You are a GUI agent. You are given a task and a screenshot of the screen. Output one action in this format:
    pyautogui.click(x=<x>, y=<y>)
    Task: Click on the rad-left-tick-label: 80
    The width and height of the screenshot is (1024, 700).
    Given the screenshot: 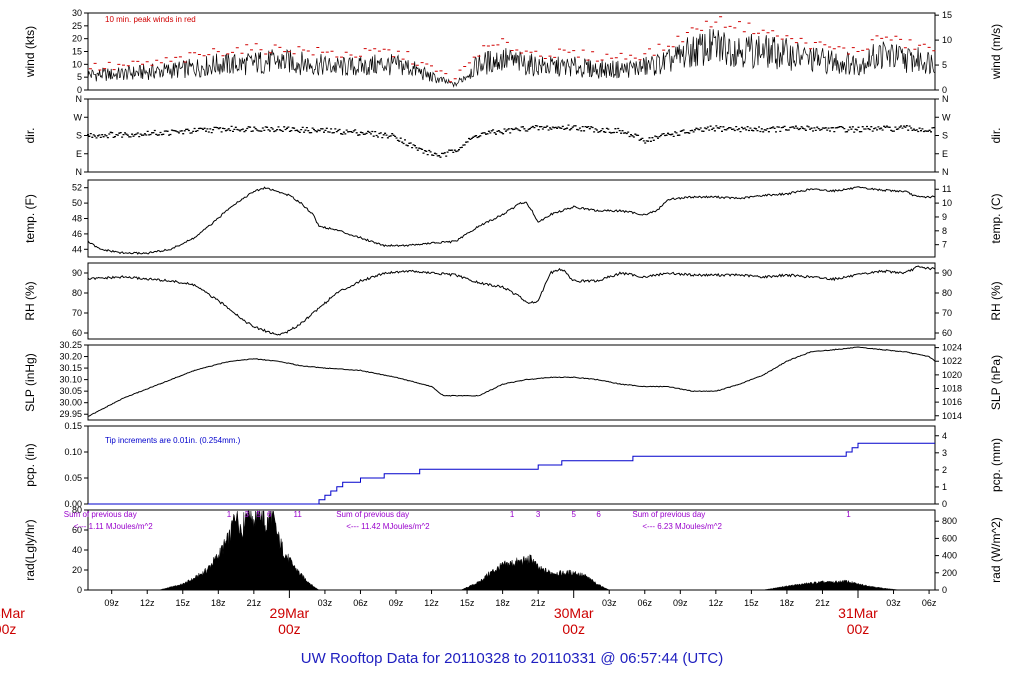 What is the action you would take?
    pyautogui.click(x=77, y=510)
    